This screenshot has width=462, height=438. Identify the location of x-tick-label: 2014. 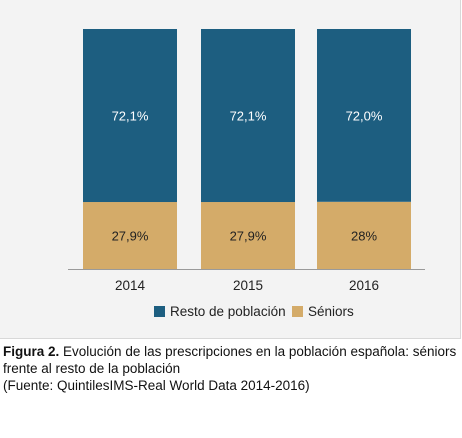
(130, 285).